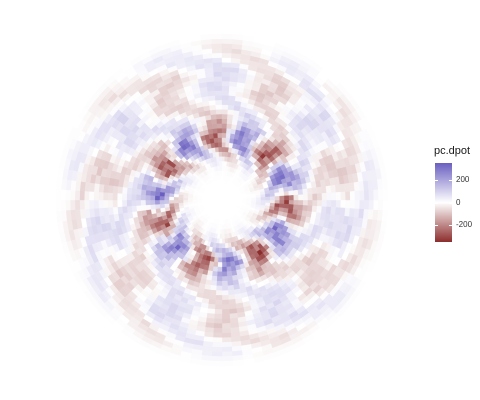  I want to click on legend-tick-label: 200, so click(463, 179).